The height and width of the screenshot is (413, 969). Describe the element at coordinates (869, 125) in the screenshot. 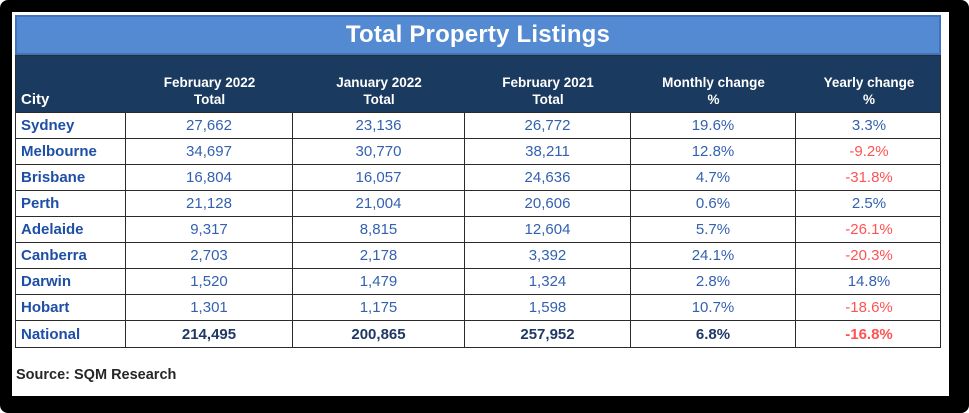

I see `value-cell: 3.3%` at that location.